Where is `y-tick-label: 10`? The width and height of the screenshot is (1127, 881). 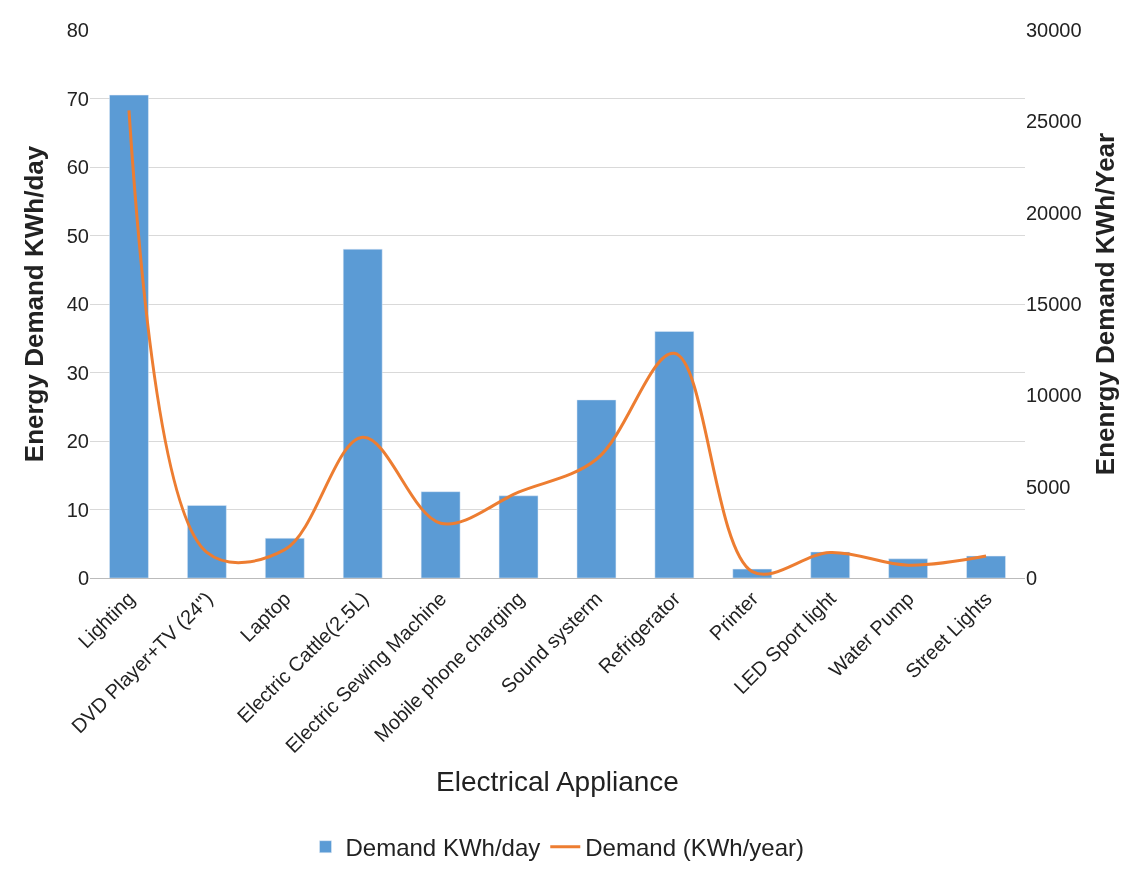
y-tick-label: 10 is located at coordinates (77, 509).